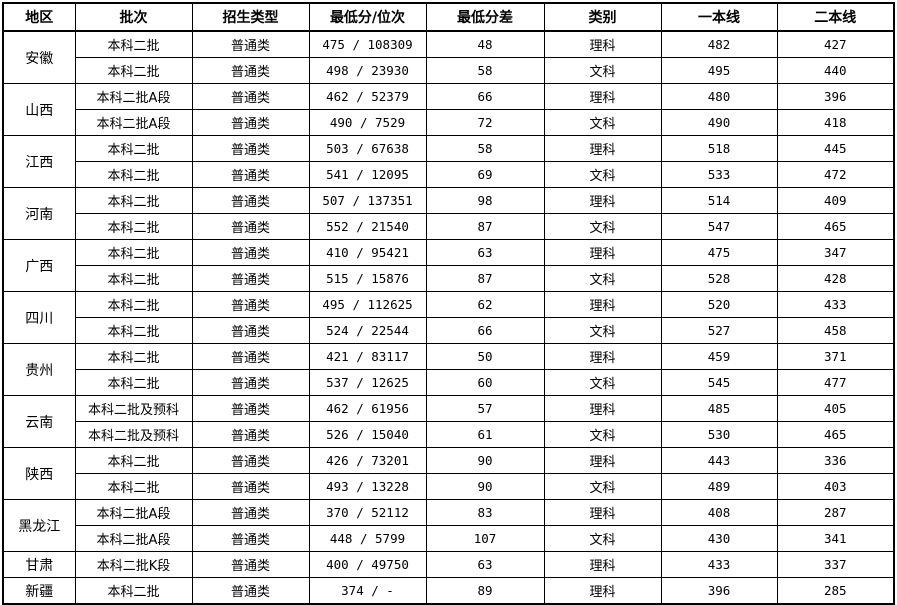 This screenshot has width=897, height=605. I want to click on min-score-rank-cell: 410 / 95421, so click(367, 252).